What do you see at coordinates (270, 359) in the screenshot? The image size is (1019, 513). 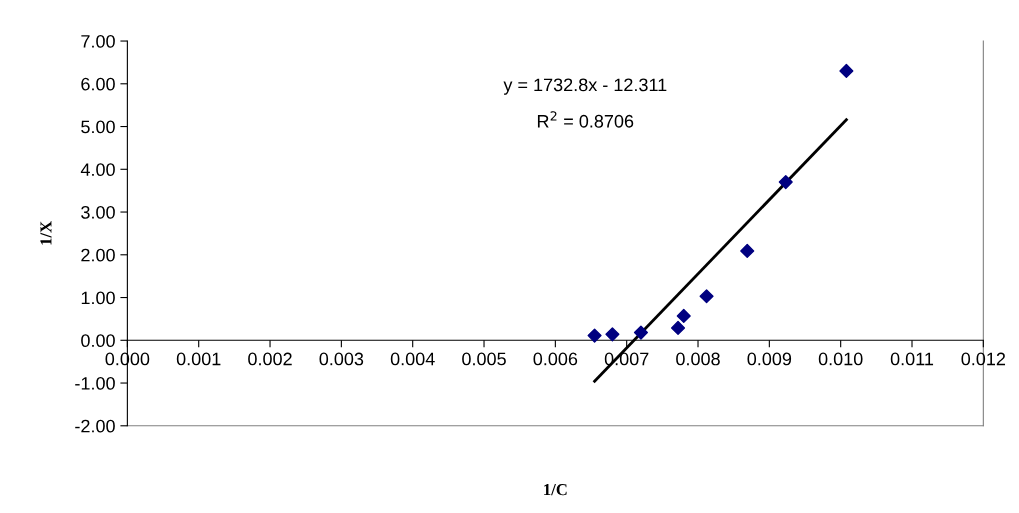 I see `x-tick-label: 0.002` at bounding box center [270, 359].